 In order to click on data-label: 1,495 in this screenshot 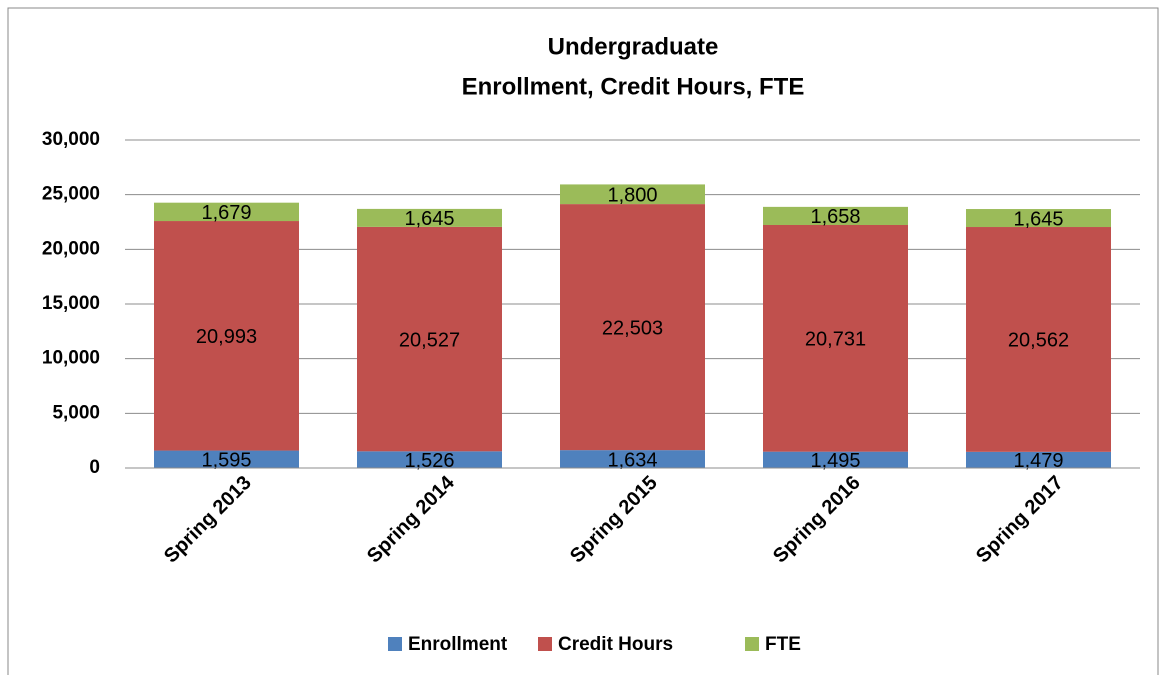, I will do `click(835, 461)`.